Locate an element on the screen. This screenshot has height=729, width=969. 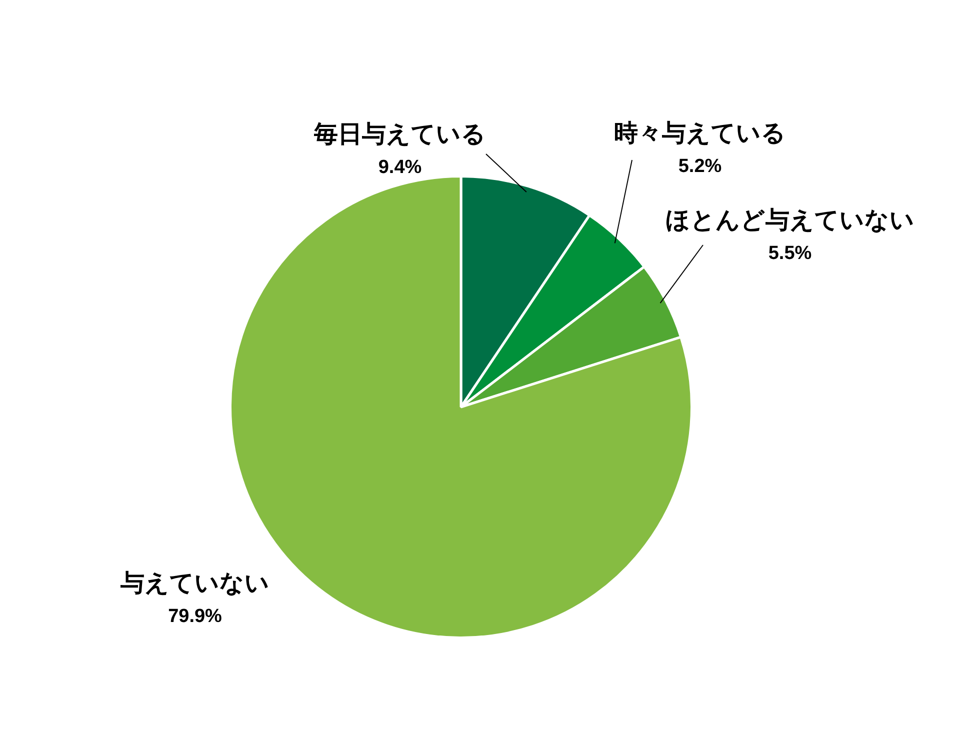
data-label: 5.2% is located at coordinates (700, 167).